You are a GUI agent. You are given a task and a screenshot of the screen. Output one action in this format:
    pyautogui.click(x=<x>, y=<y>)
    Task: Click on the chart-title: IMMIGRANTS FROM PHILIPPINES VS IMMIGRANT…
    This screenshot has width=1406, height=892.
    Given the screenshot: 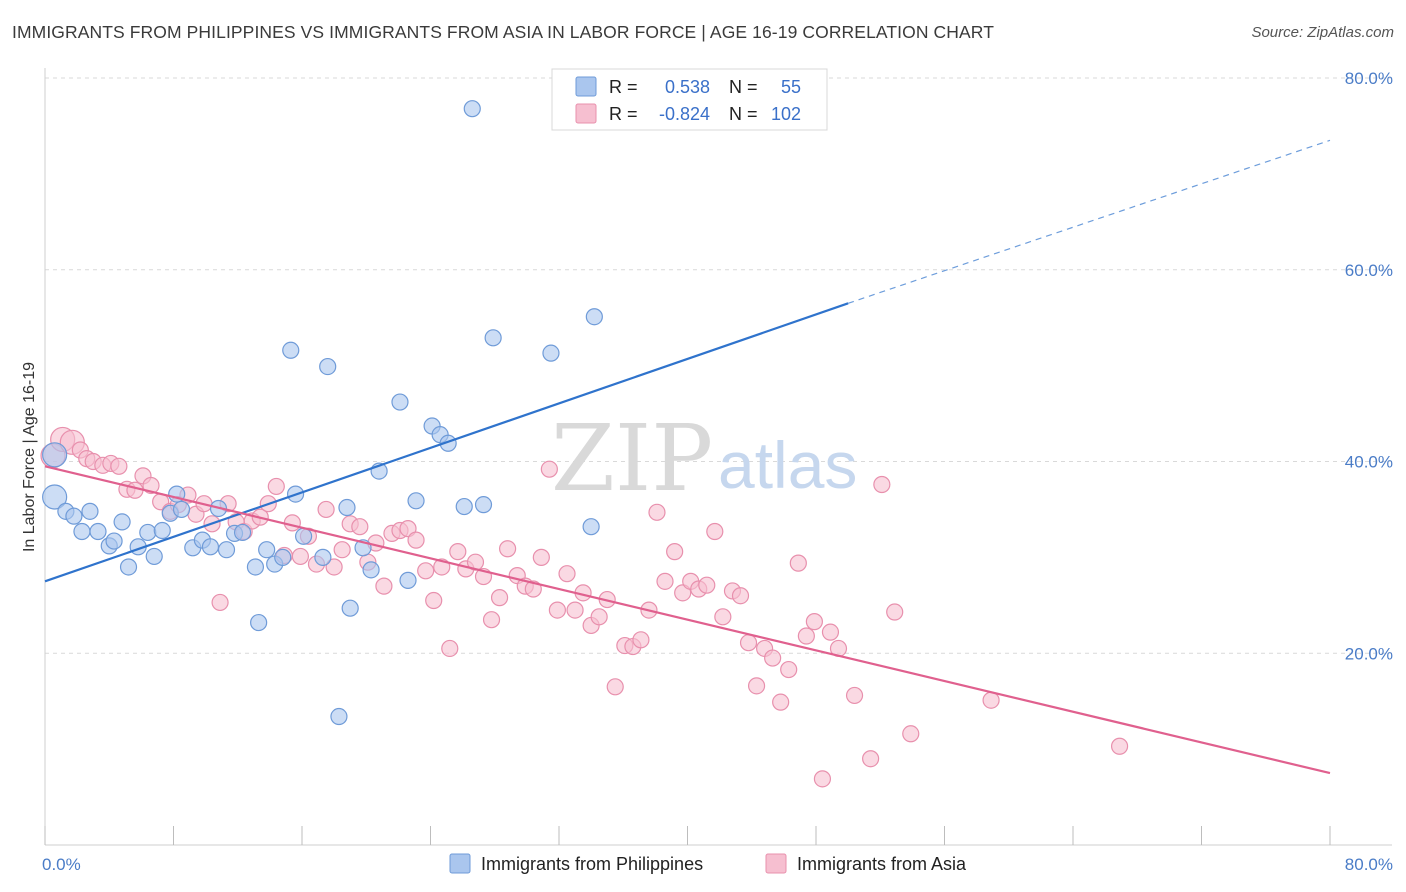 What is the action you would take?
    pyautogui.click(x=503, y=32)
    